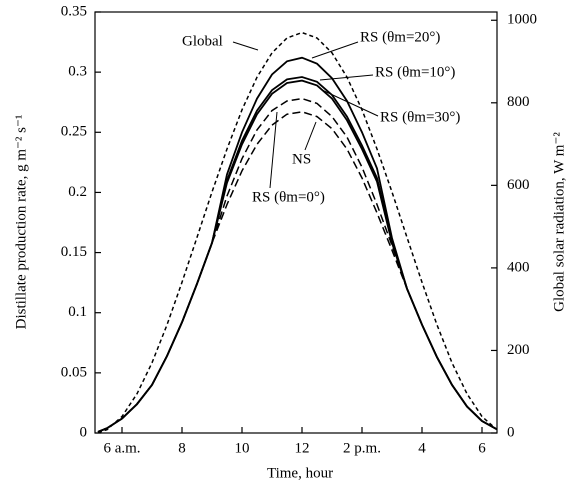  I want to click on y2-tick-label: 400, so click(518, 267).